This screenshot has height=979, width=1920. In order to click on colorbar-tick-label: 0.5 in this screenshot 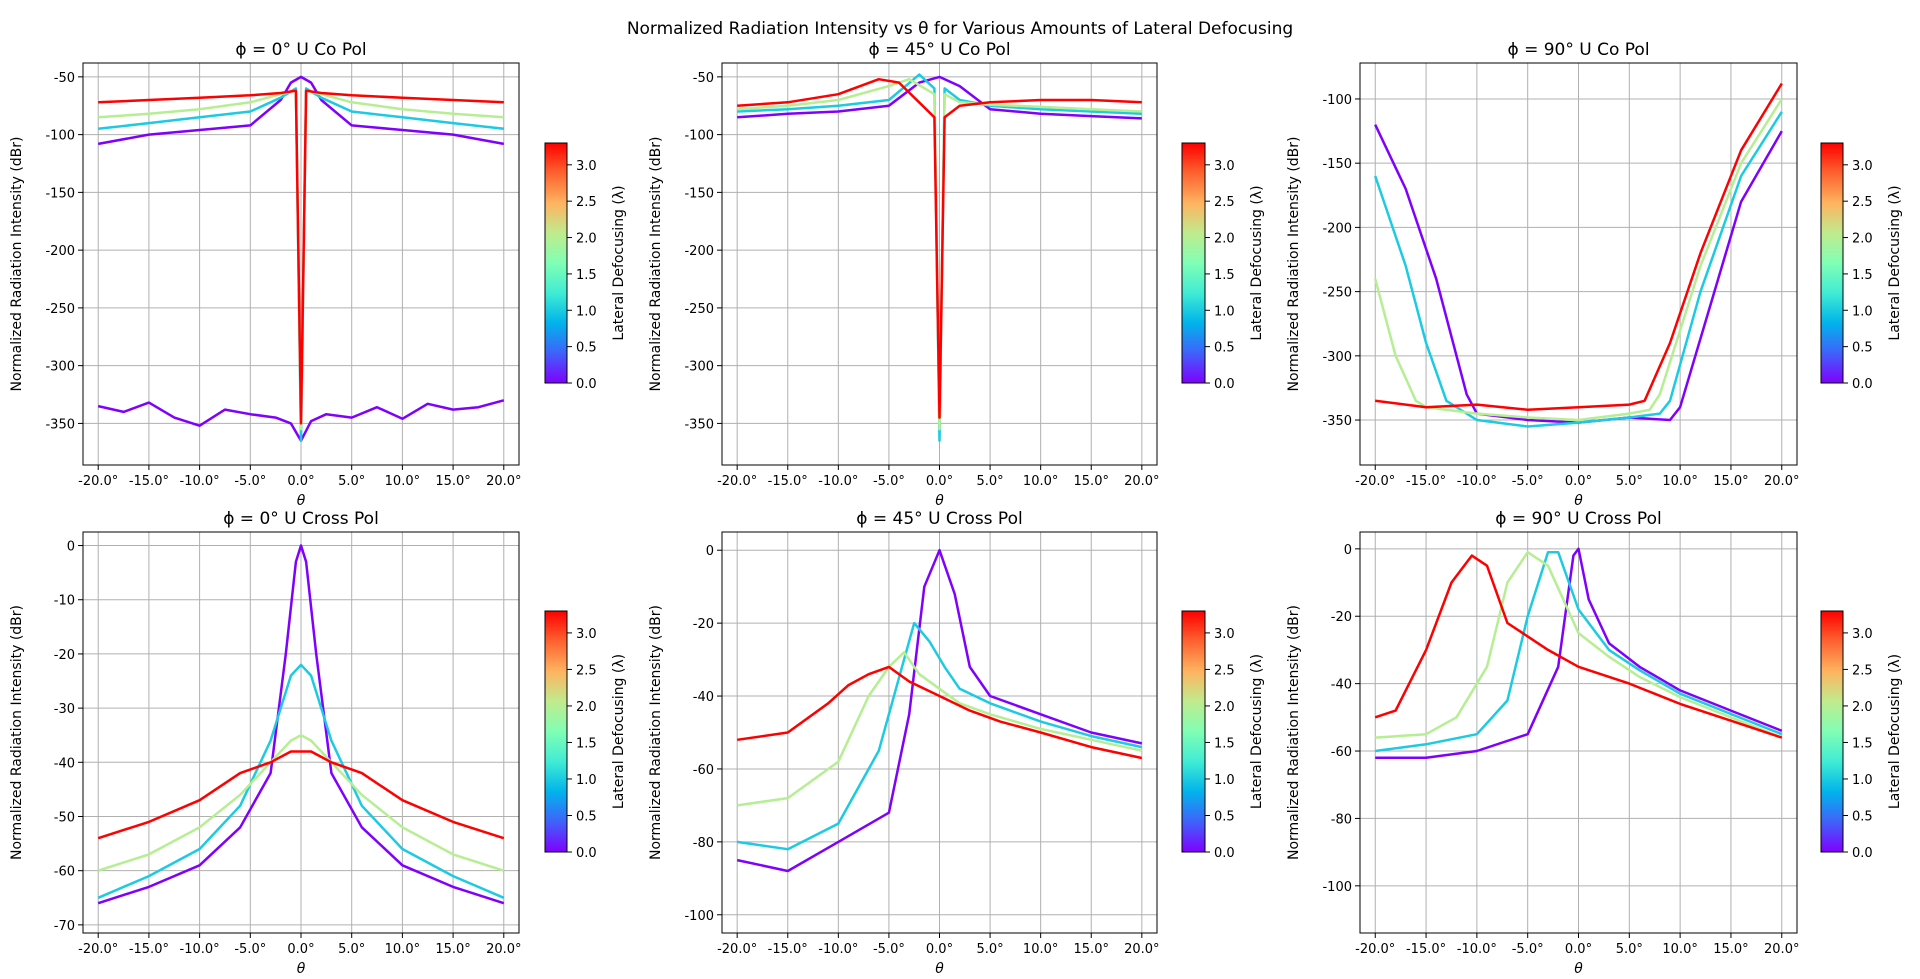, I will do `click(586, 348)`.